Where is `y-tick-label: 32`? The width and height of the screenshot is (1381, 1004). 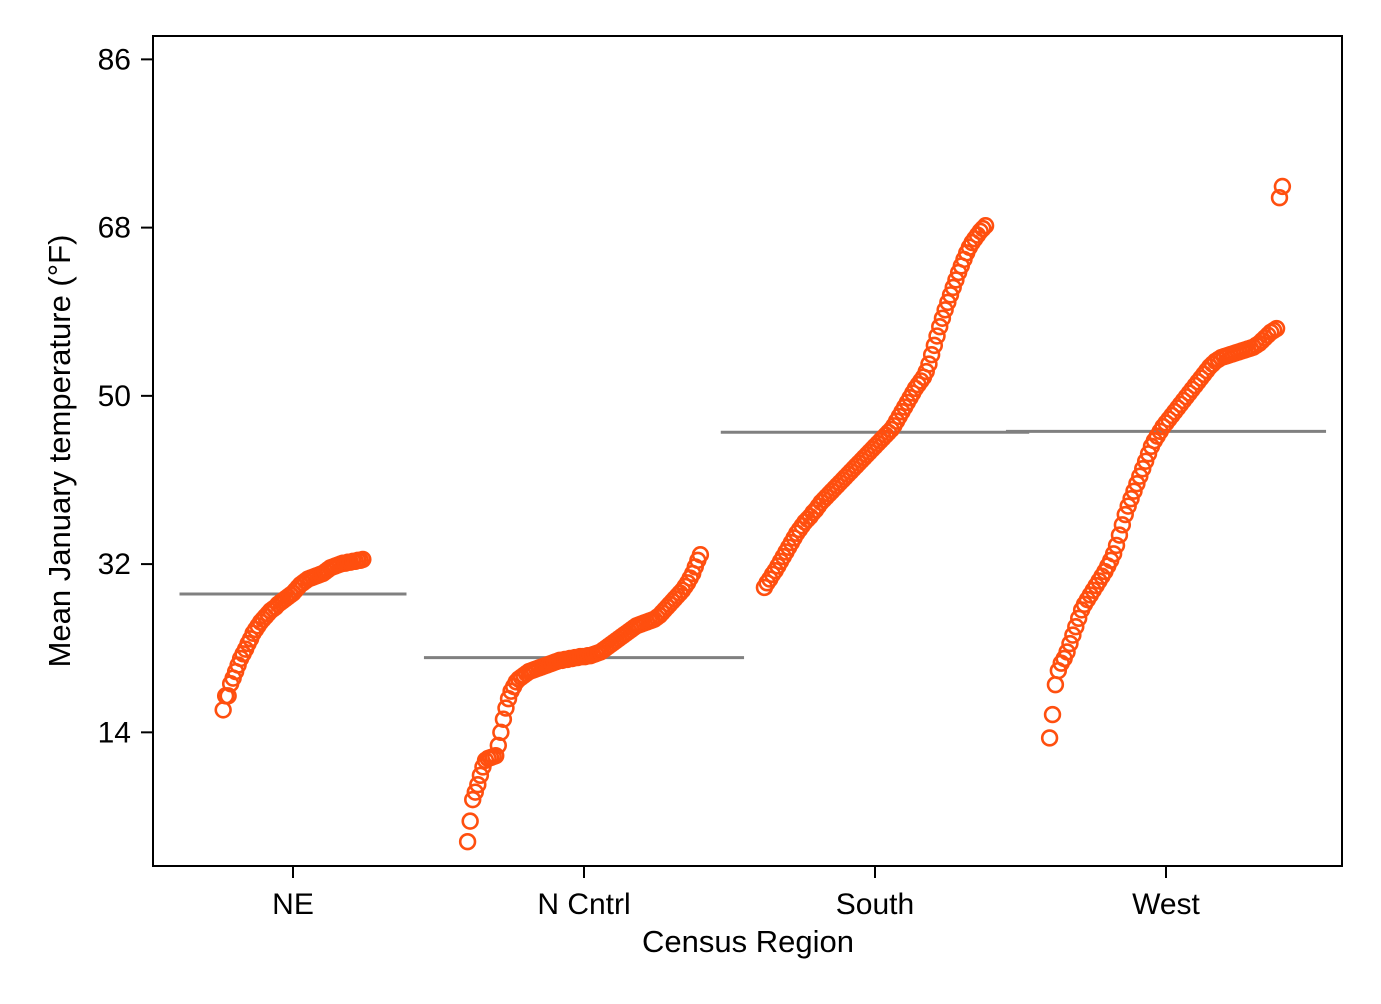 y-tick-label: 32 is located at coordinates (114, 564).